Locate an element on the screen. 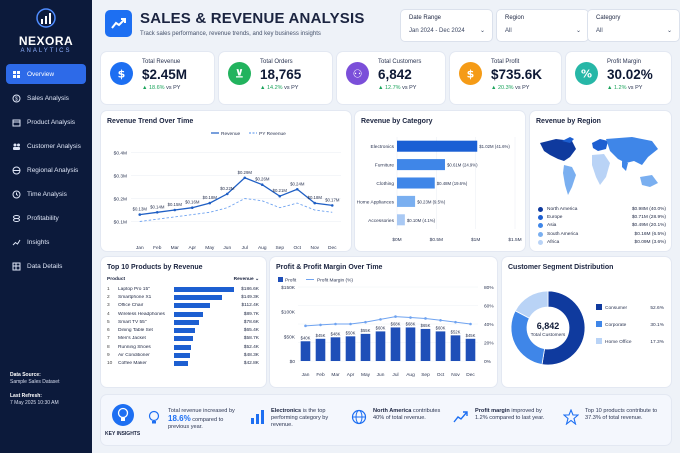  sidebar-item-data-details: Data Details is located at coordinates (46, 266).